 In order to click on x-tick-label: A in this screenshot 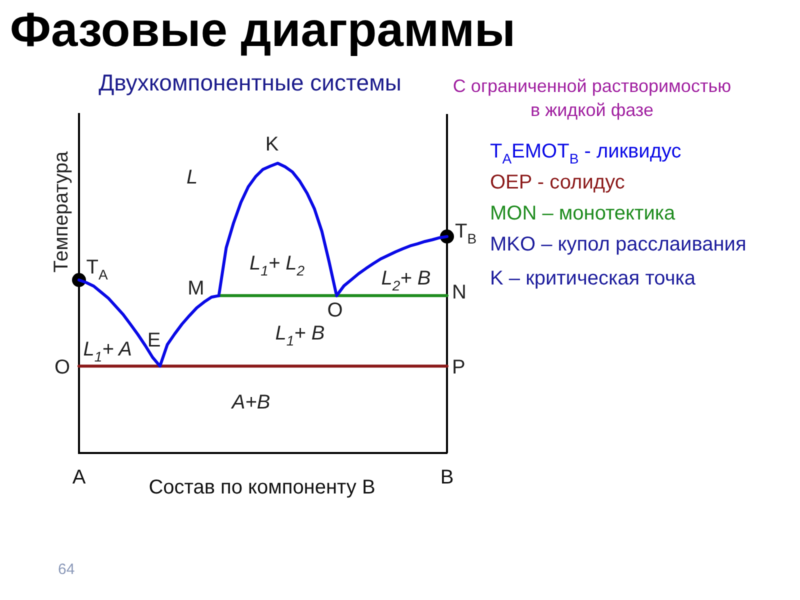, I will do `click(79, 477)`.